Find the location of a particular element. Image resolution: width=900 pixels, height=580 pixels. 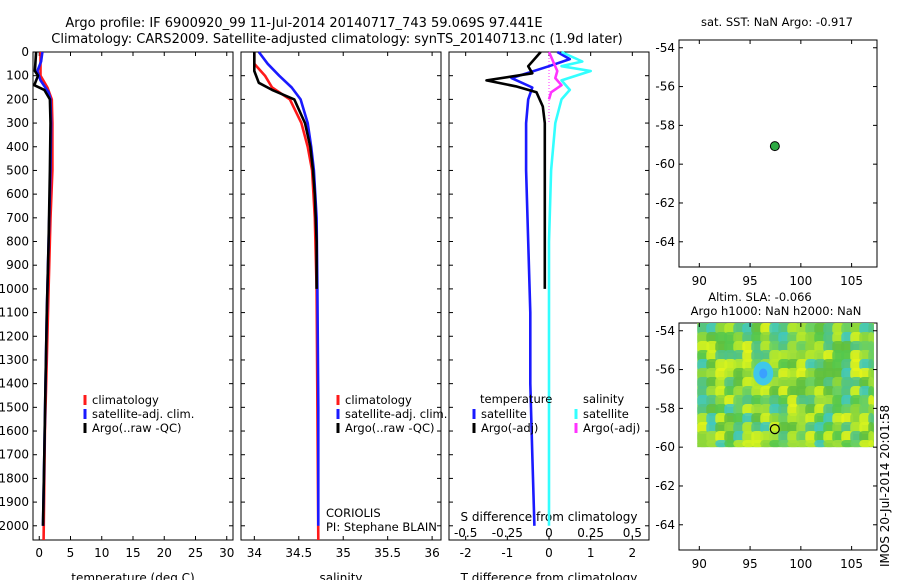

map-title-line-2: Argo h1000: NaN h2000: NaN is located at coordinates (776, 311).